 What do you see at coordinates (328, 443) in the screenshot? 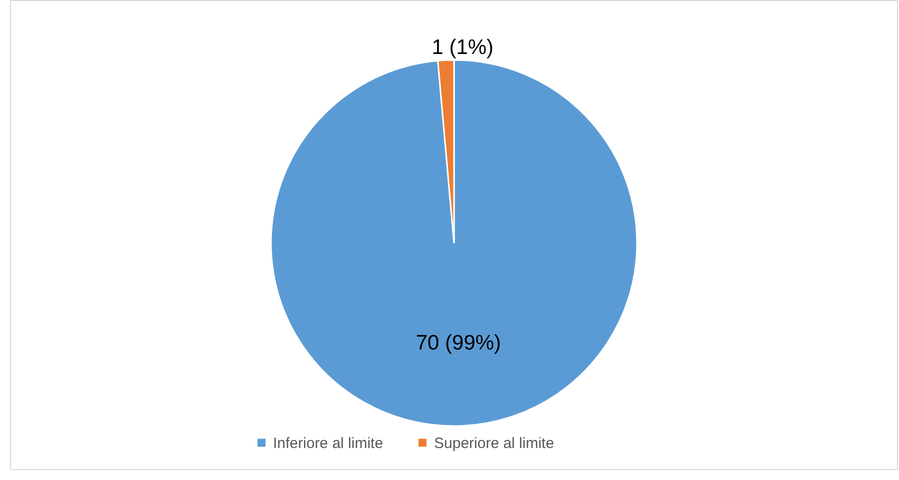
I see `legend-label: Inferiore al limite` at bounding box center [328, 443].